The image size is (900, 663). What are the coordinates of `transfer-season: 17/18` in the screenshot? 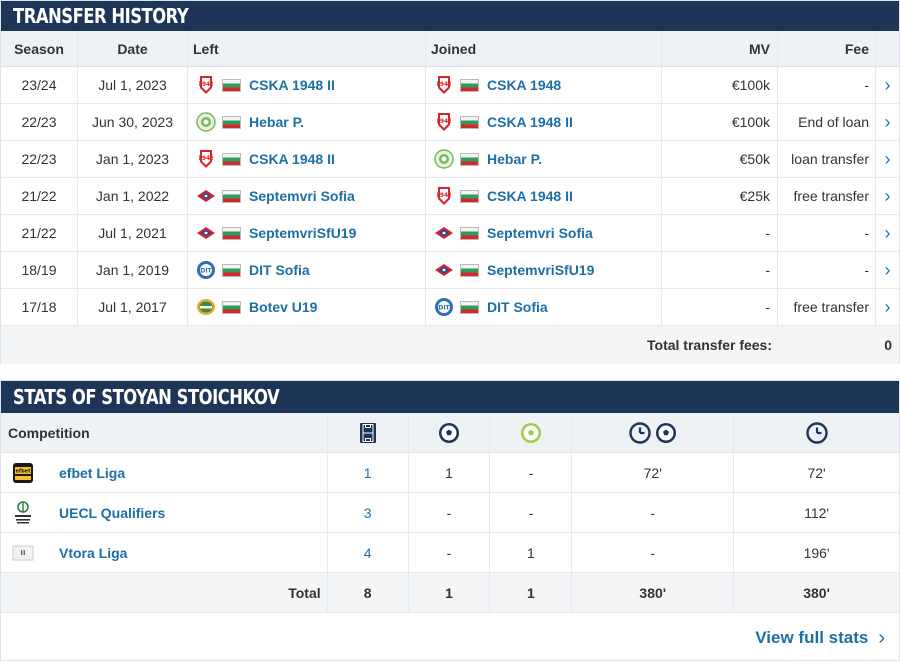 It's located at (39, 307).